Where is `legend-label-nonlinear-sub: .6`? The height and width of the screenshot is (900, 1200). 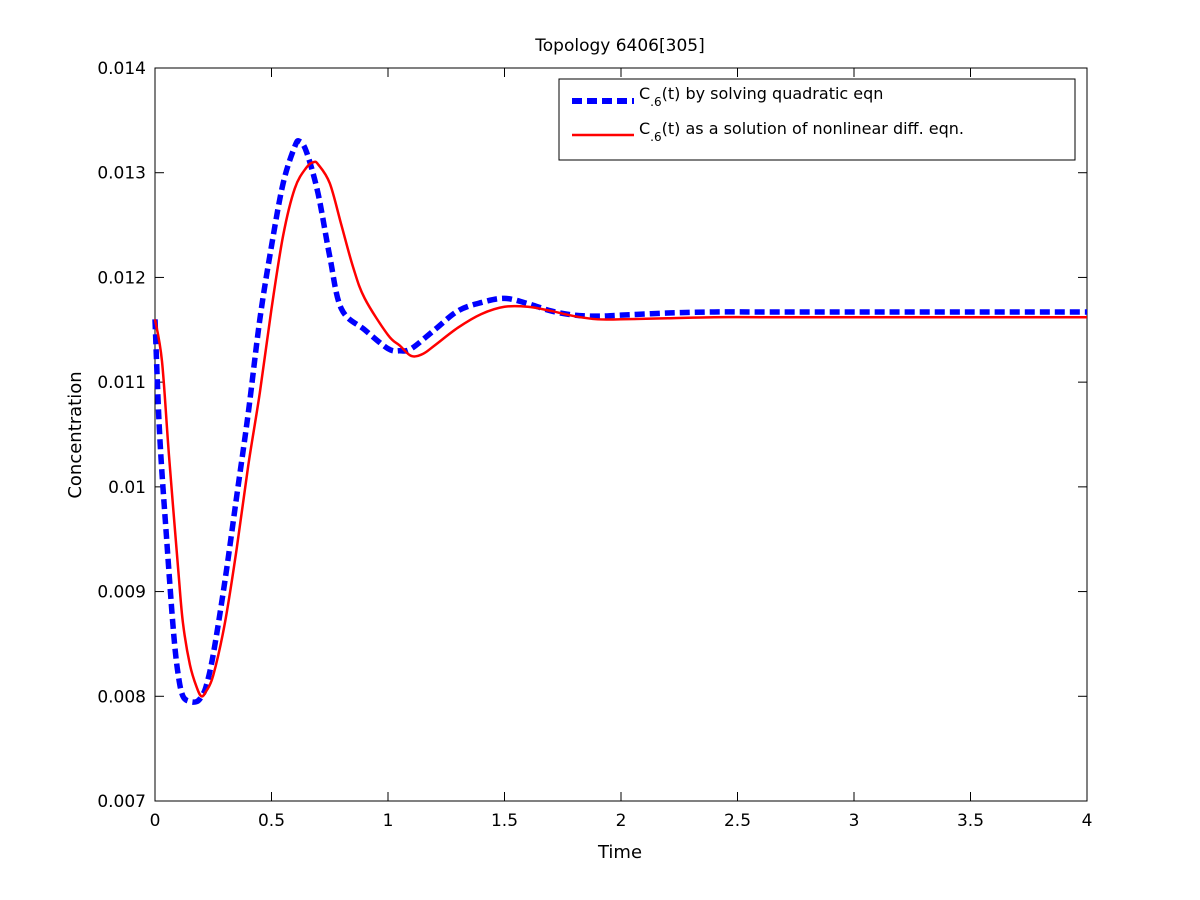
legend-label-nonlinear-sub: .6 is located at coordinates (655, 137).